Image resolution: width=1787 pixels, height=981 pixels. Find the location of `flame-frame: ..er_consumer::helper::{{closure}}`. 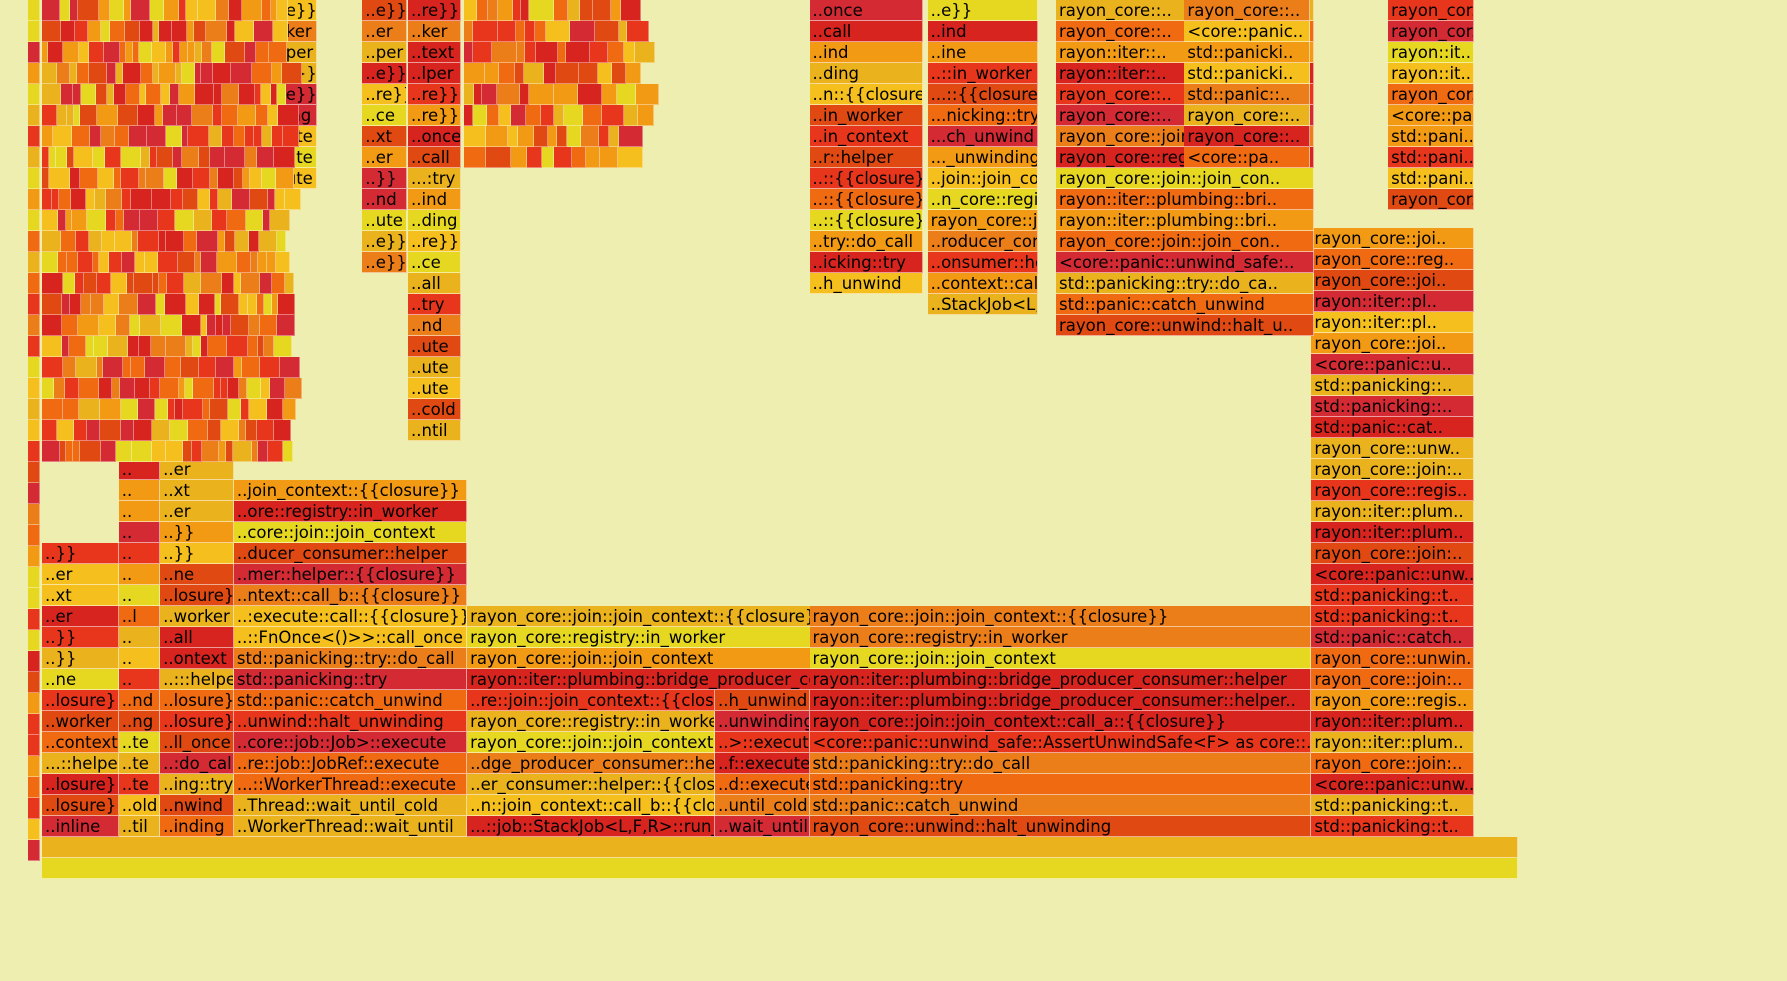

flame-frame: ..er_consumer::helper::{{closure}} is located at coordinates (591, 784).